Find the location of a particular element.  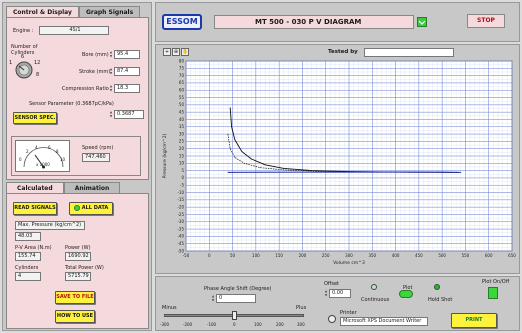

speed-gauge-dial is located at coordinates (43, 158).